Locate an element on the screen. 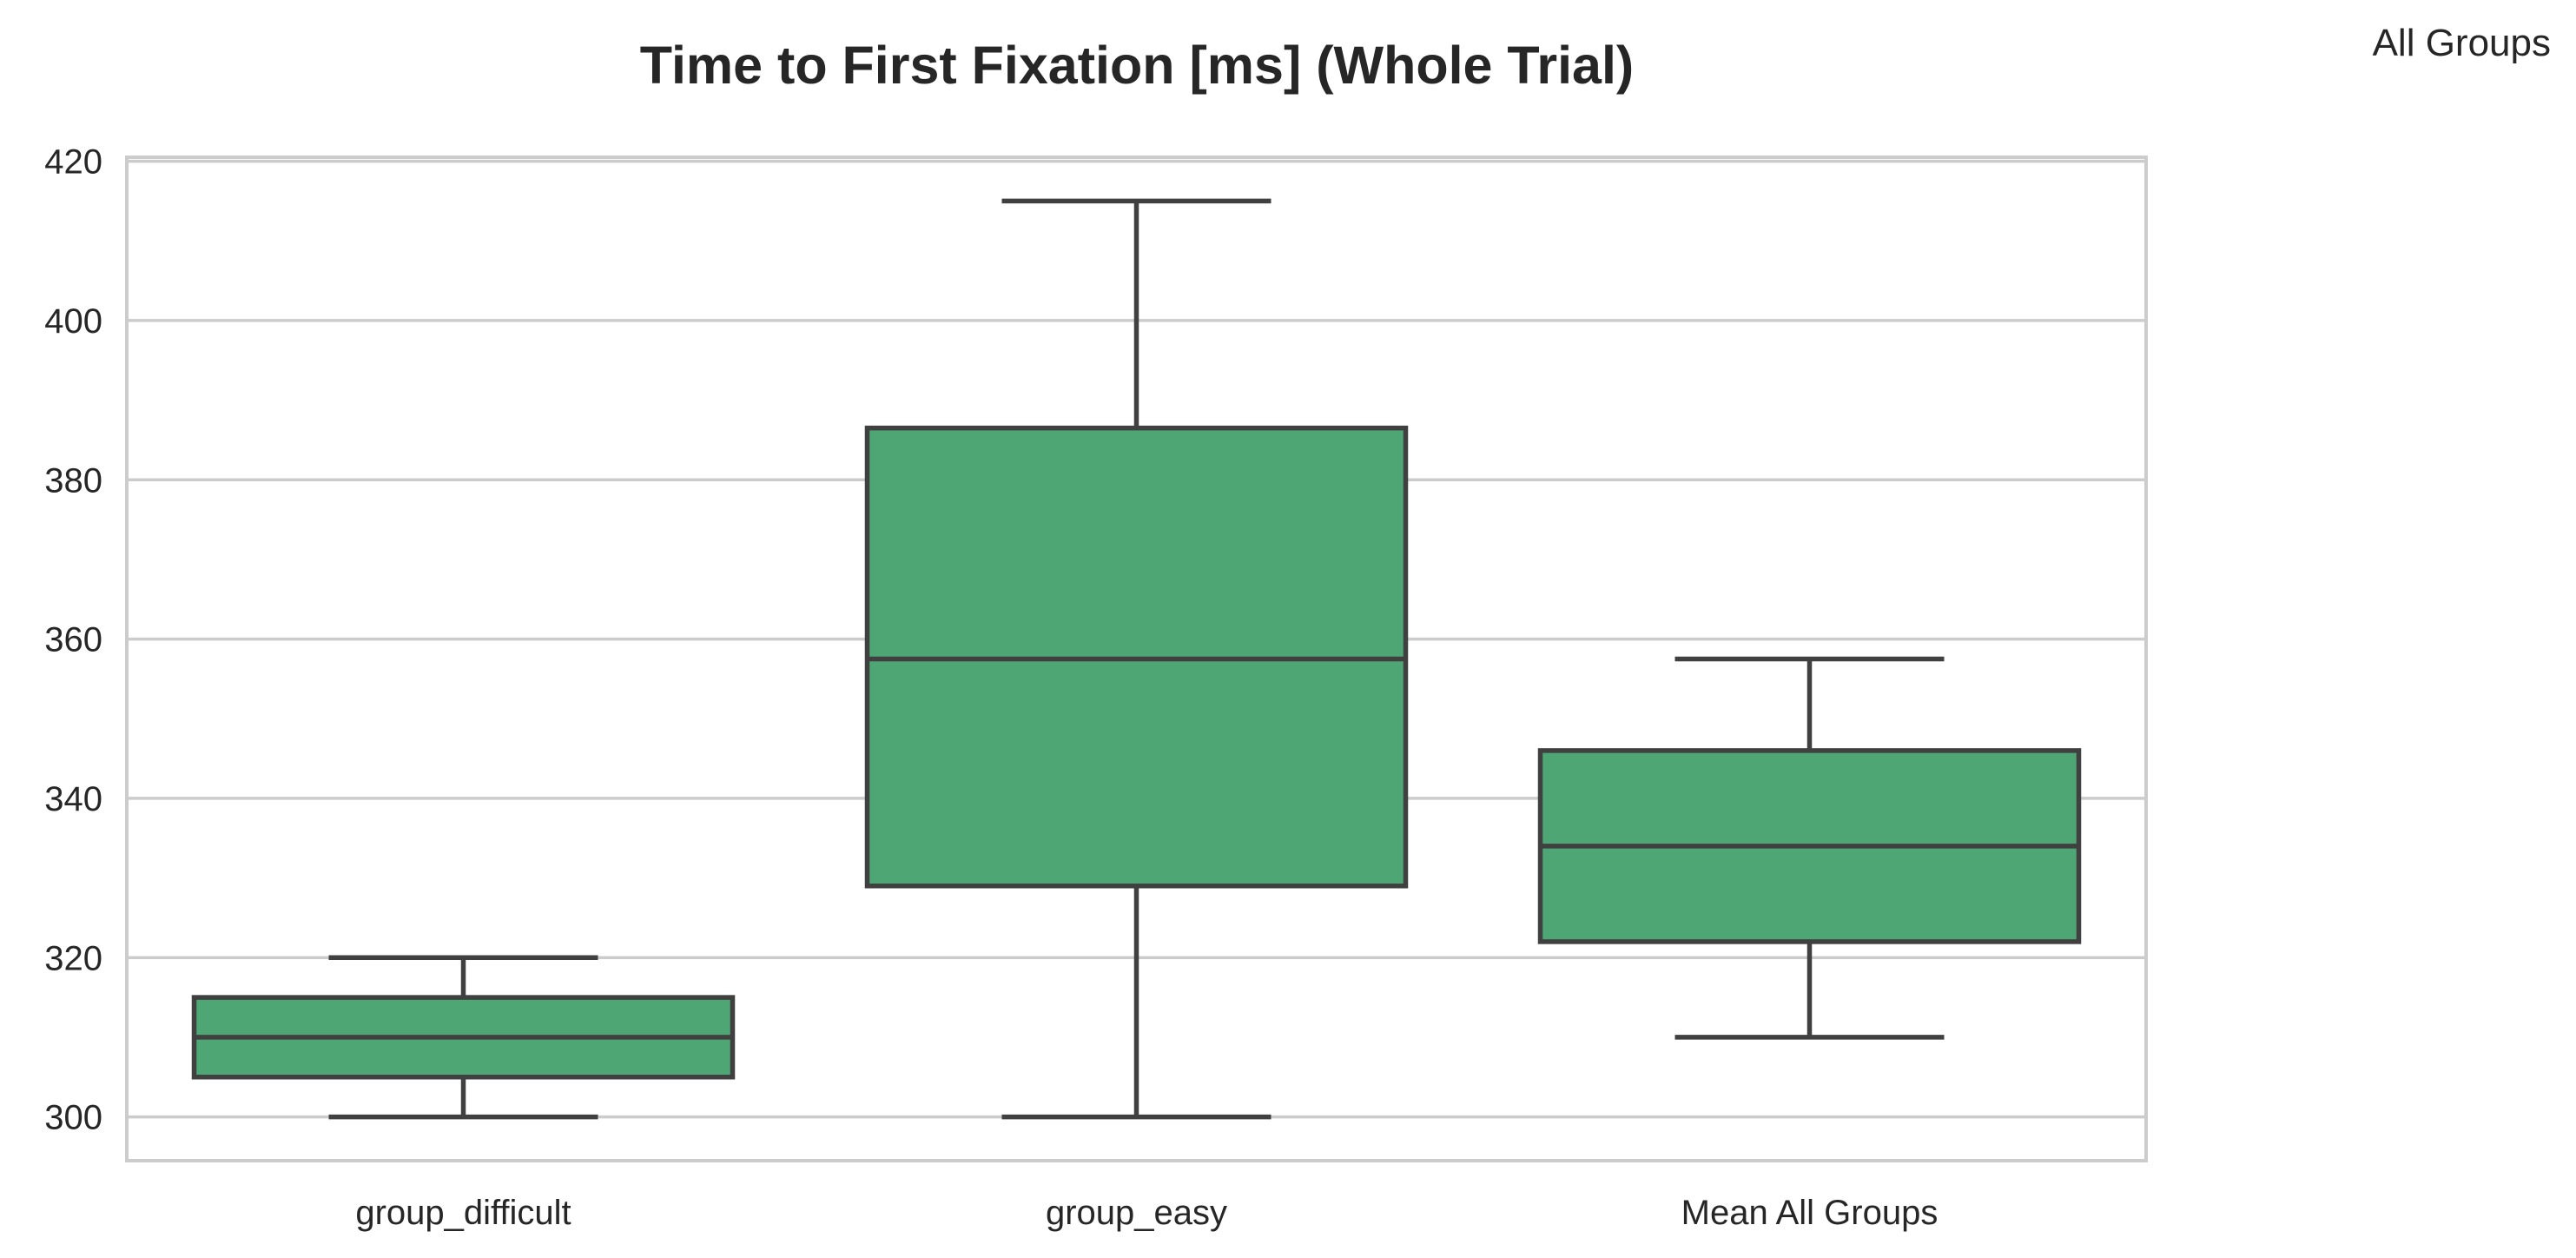  y-tick-label-360: 360 is located at coordinates (73, 640).